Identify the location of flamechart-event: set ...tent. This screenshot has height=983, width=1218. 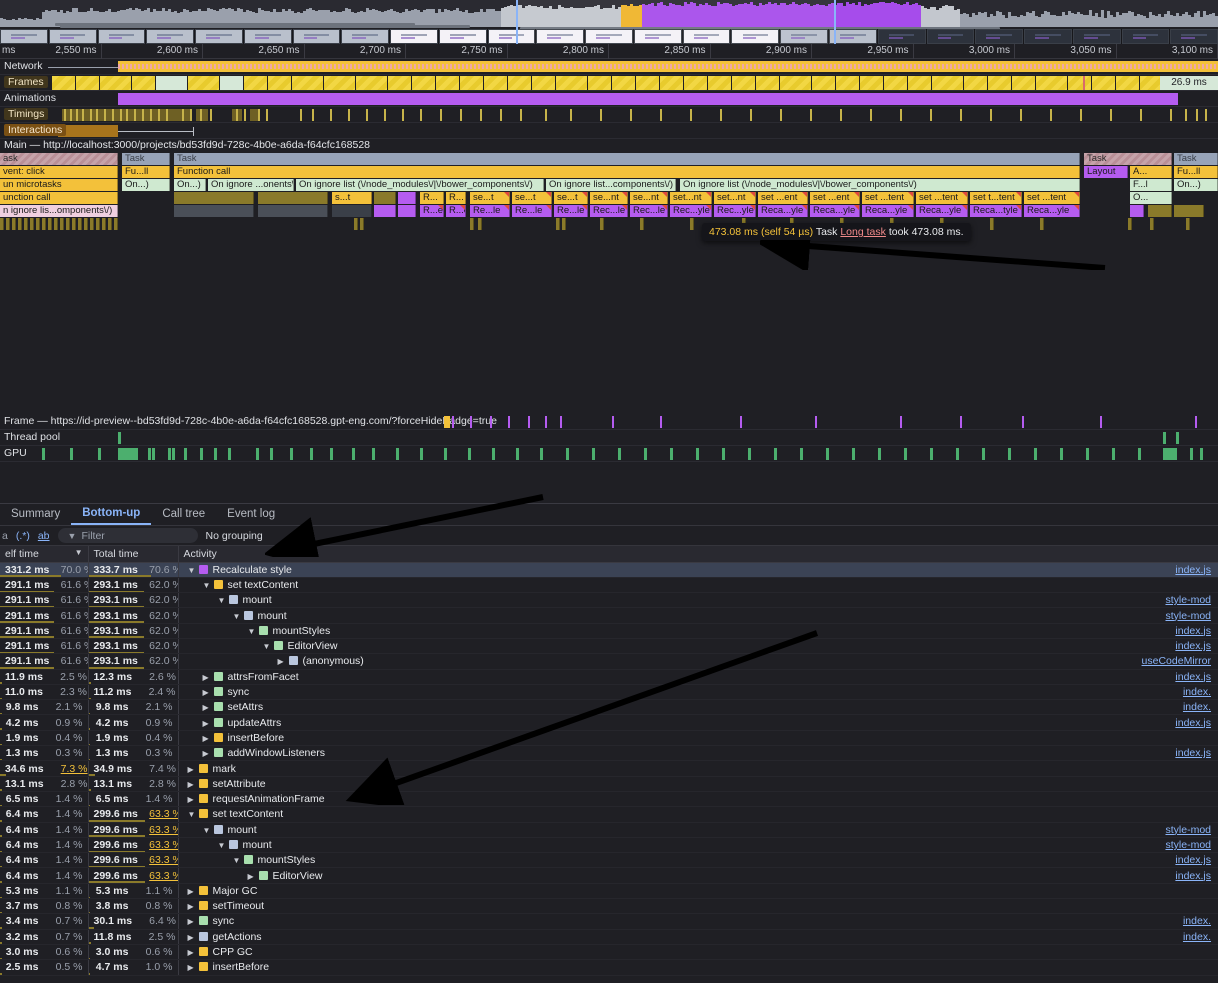
(942, 198).